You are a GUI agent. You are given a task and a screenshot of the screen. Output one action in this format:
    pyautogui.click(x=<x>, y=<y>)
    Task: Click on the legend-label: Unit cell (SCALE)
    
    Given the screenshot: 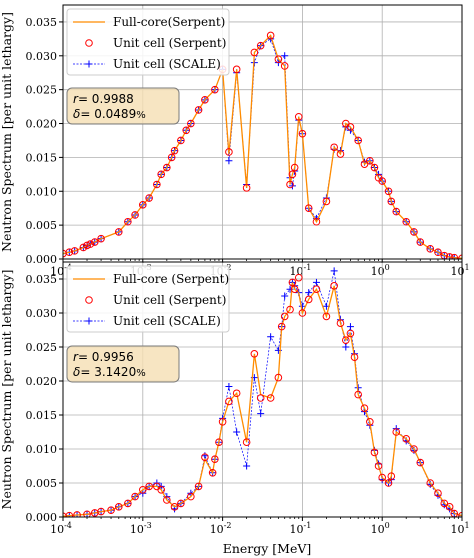 What is the action you would take?
    pyautogui.click(x=167, y=321)
    